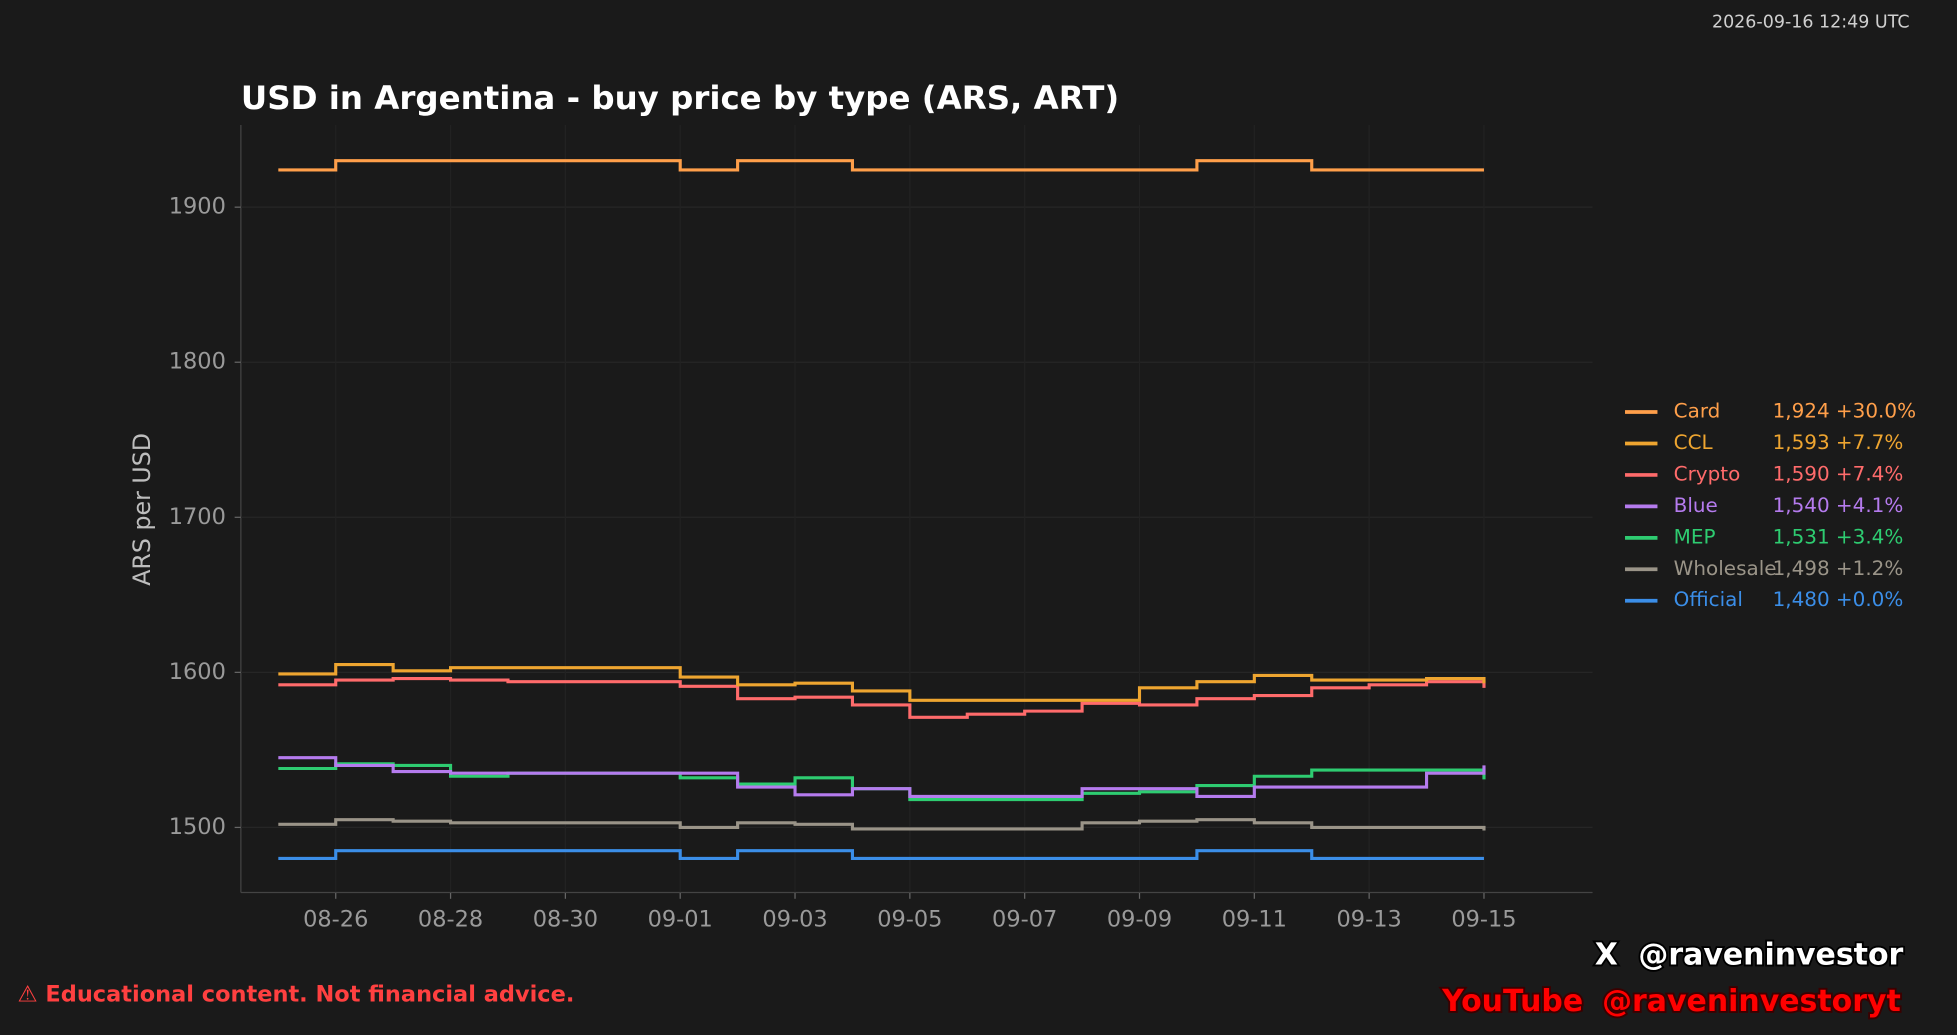  Describe the element at coordinates (1369, 920) in the screenshot. I see `x-tick-label: 09-13` at that location.